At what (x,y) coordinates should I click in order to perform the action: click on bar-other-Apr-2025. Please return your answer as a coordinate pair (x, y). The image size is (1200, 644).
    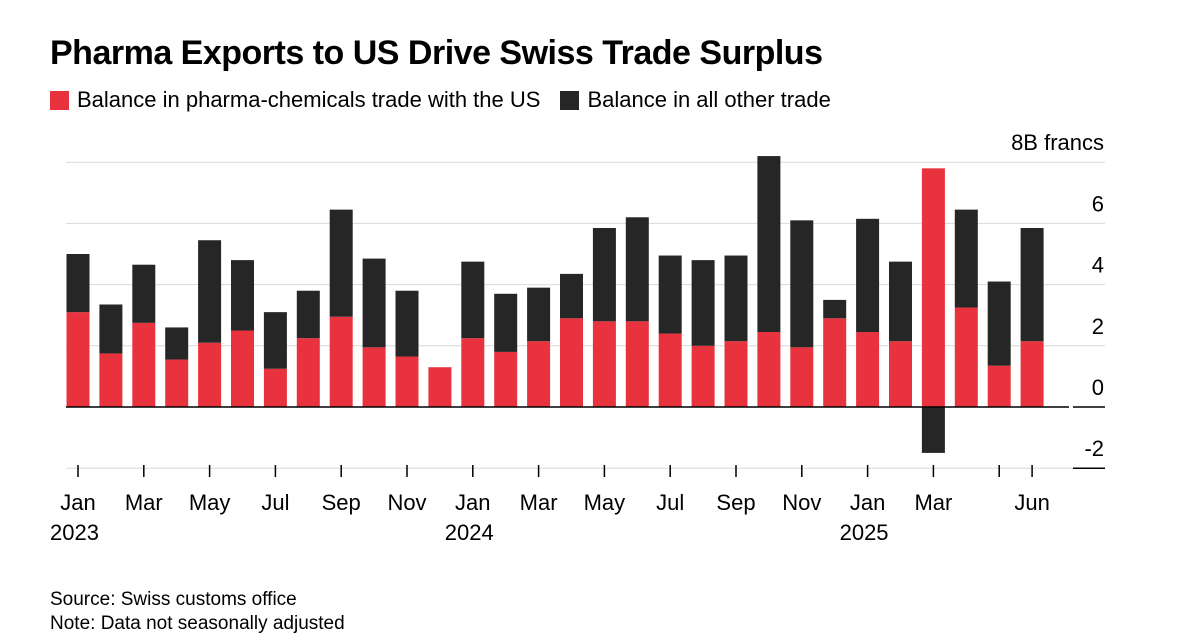
    Looking at the image, I should click on (966, 258).